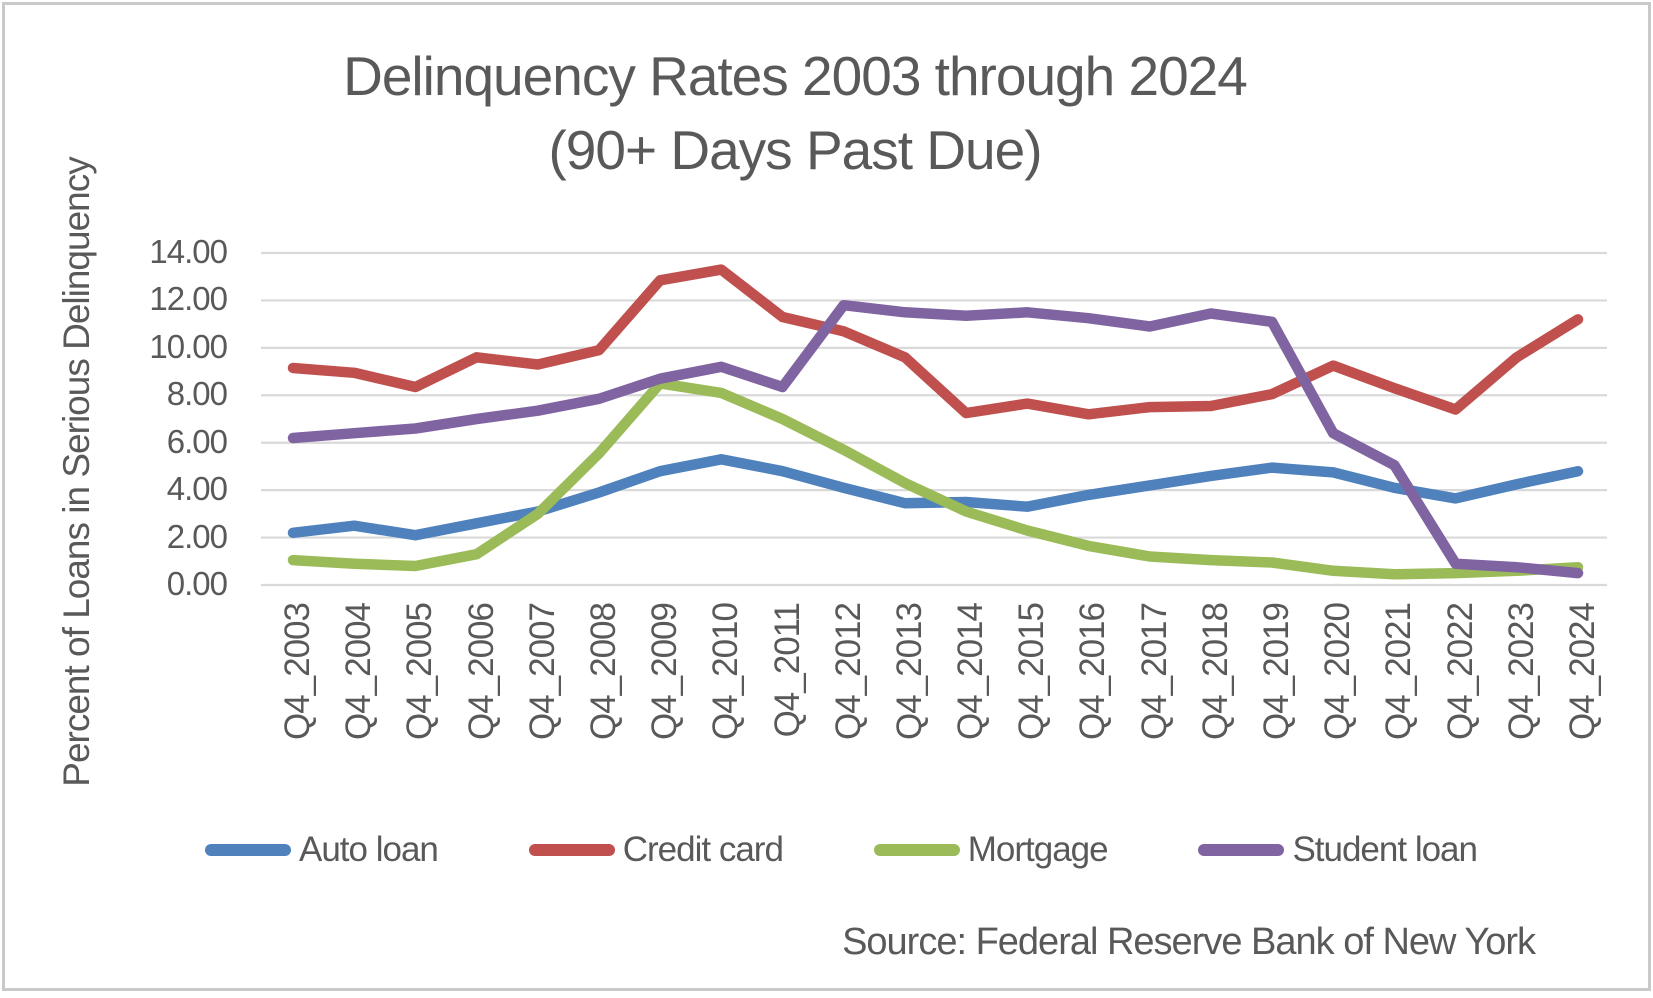  I want to click on legend-item-credit-card: Credit card, so click(656, 850).